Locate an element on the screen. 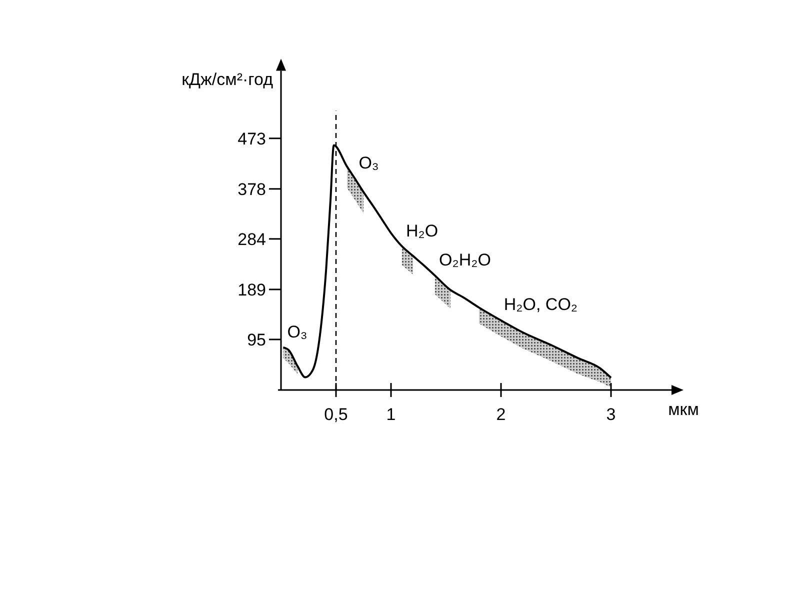 Image resolution: width=800 pixels, height=600 pixels. x-tick-label: 0,5 is located at coordinates (336, 414).